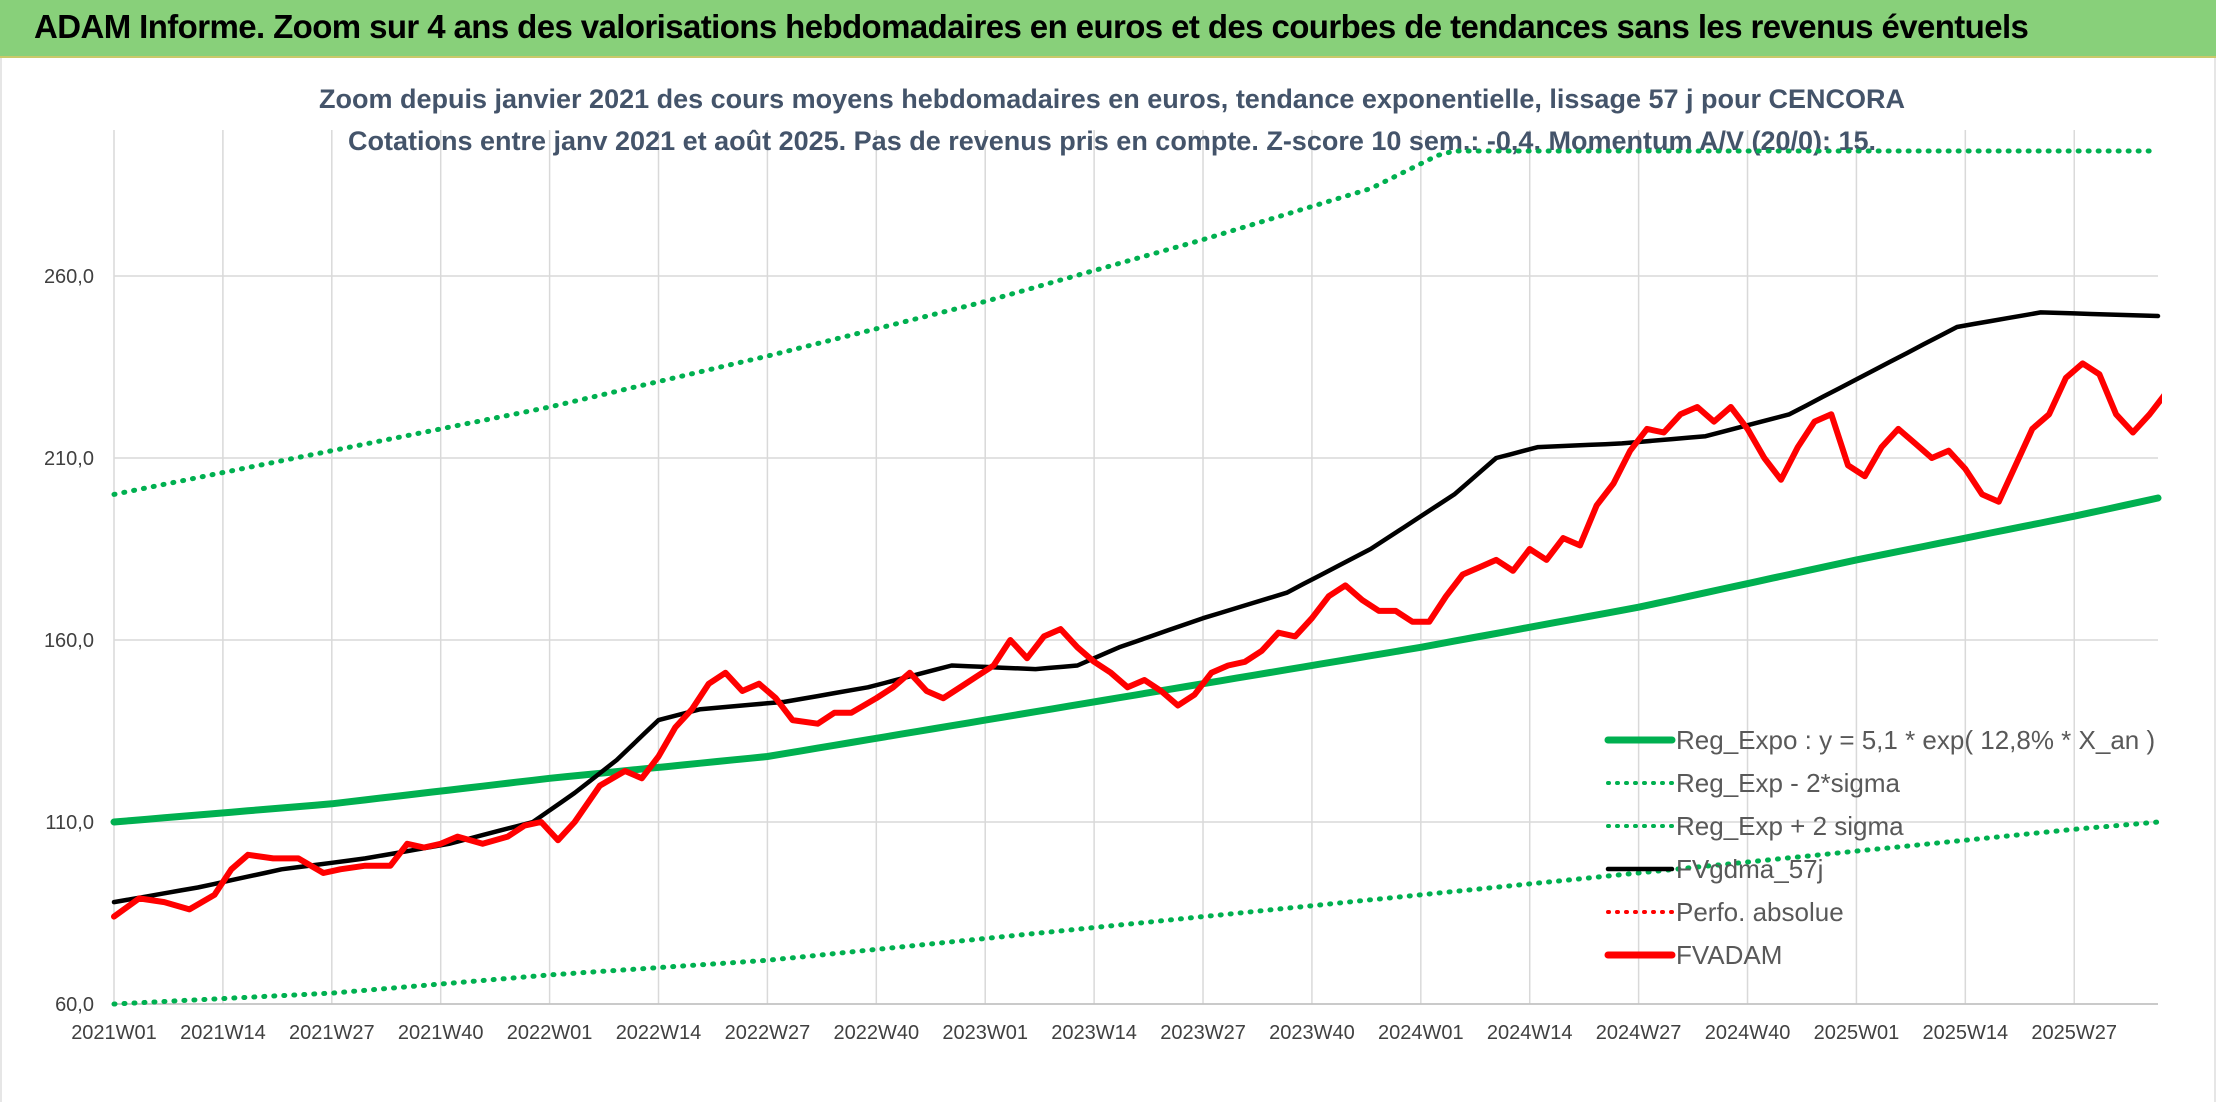 The width and height of the screenshot is (2216, 1102). What do you see at coordinates (2074, 1033) in the screenshot?
I see `x-tick-label: 2025W27` at bounding box center [2074, 1033].